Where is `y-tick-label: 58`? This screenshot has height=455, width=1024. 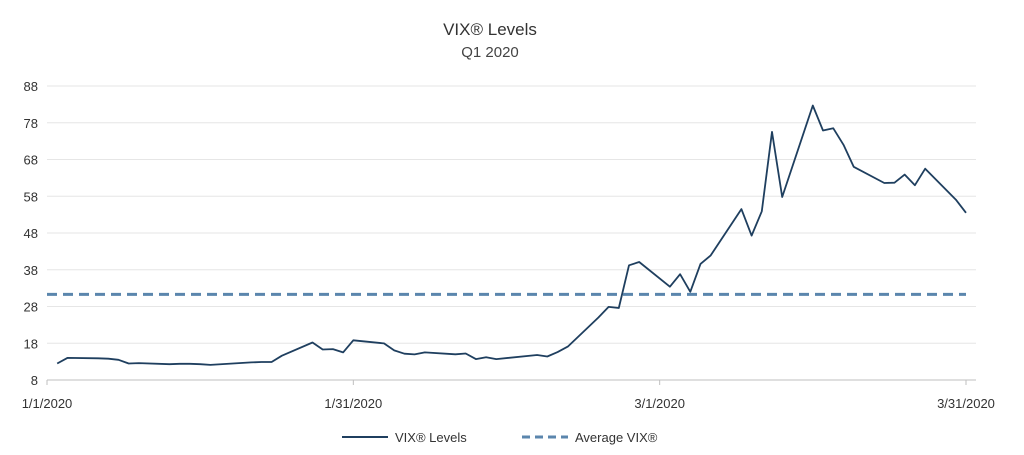
y-tick-label: 58 is located at coordinates (31, 196).